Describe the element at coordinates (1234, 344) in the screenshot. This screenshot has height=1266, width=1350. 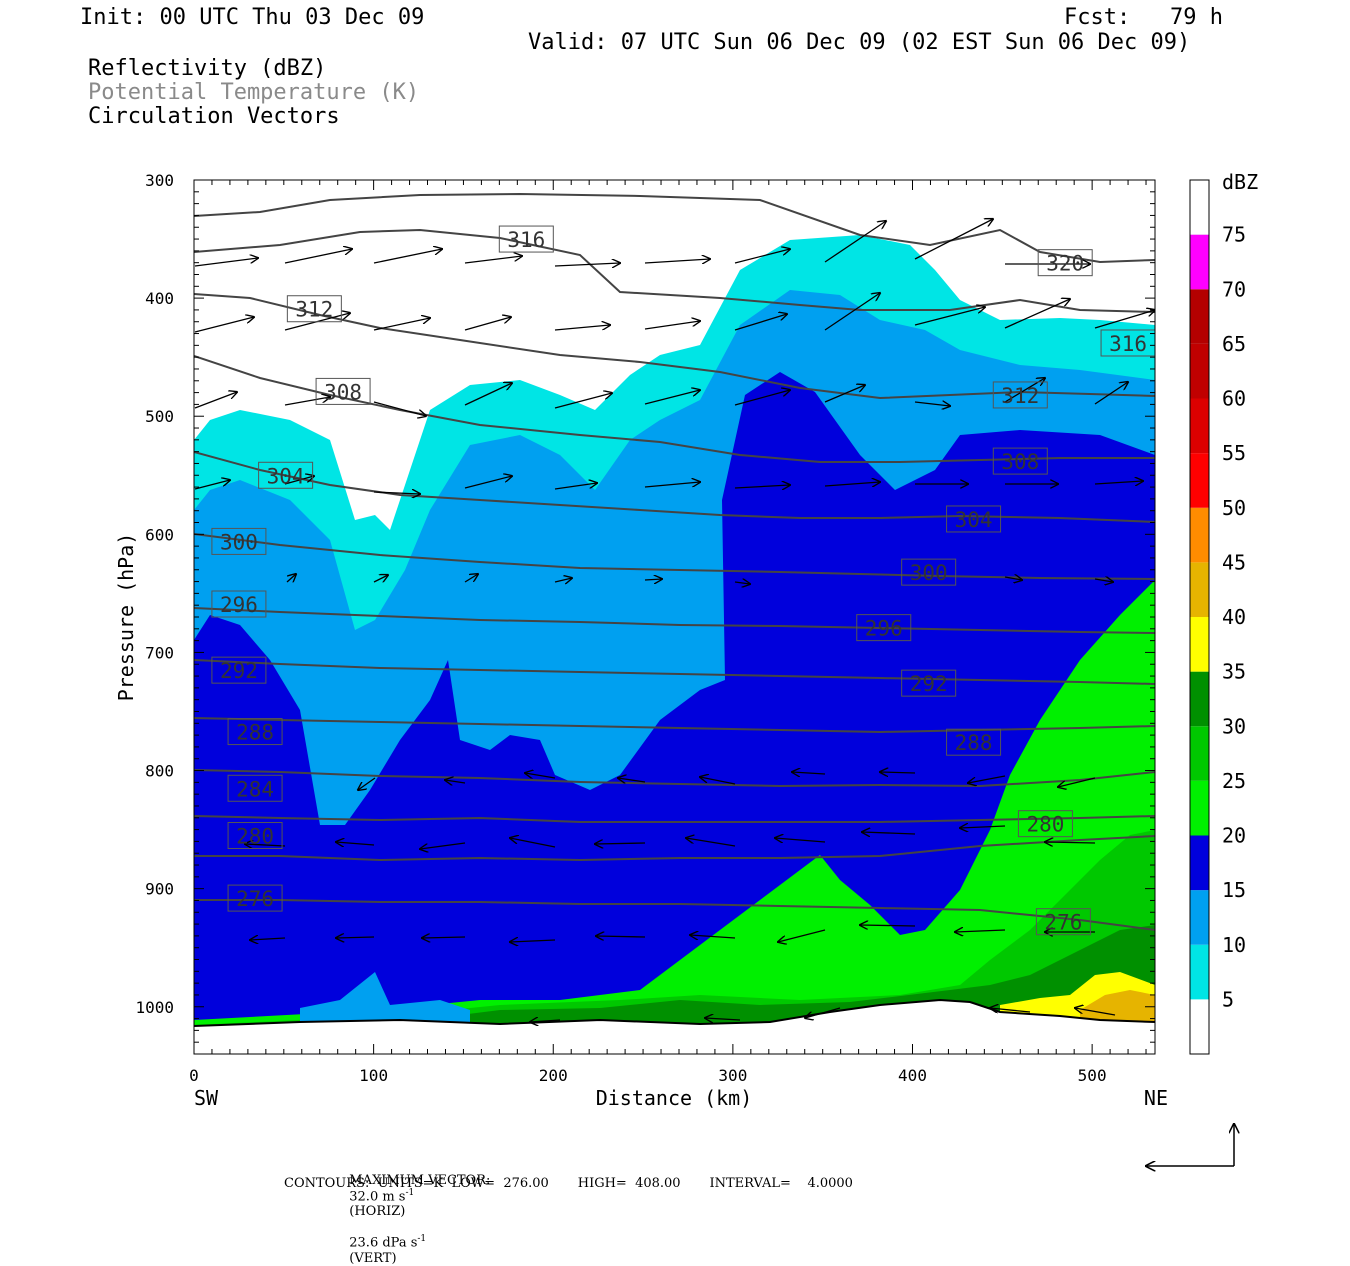
I see `colorbar-level-label: 65` at that location.